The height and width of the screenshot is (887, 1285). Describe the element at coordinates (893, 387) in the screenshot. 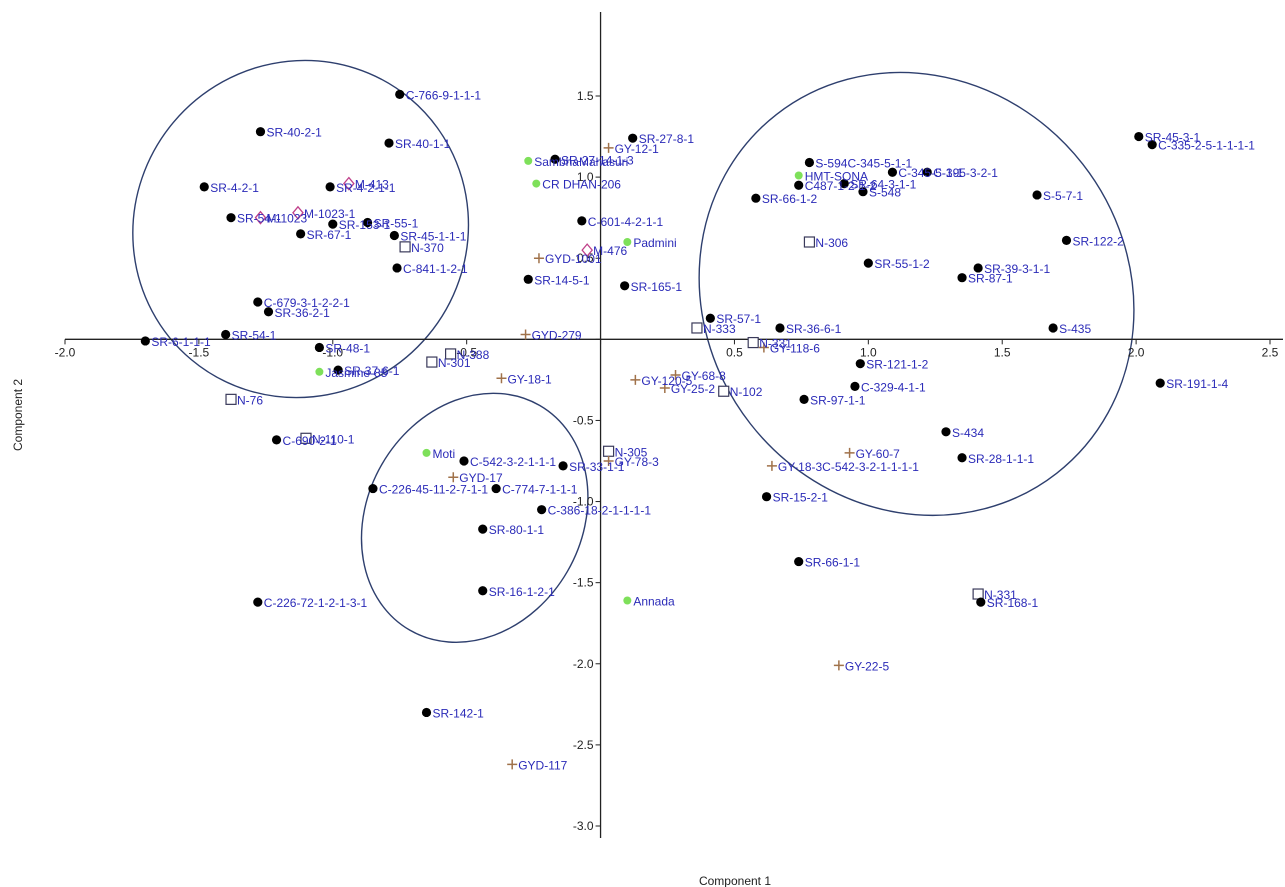

I see `point-label: C-329-4-1-1` at that location.